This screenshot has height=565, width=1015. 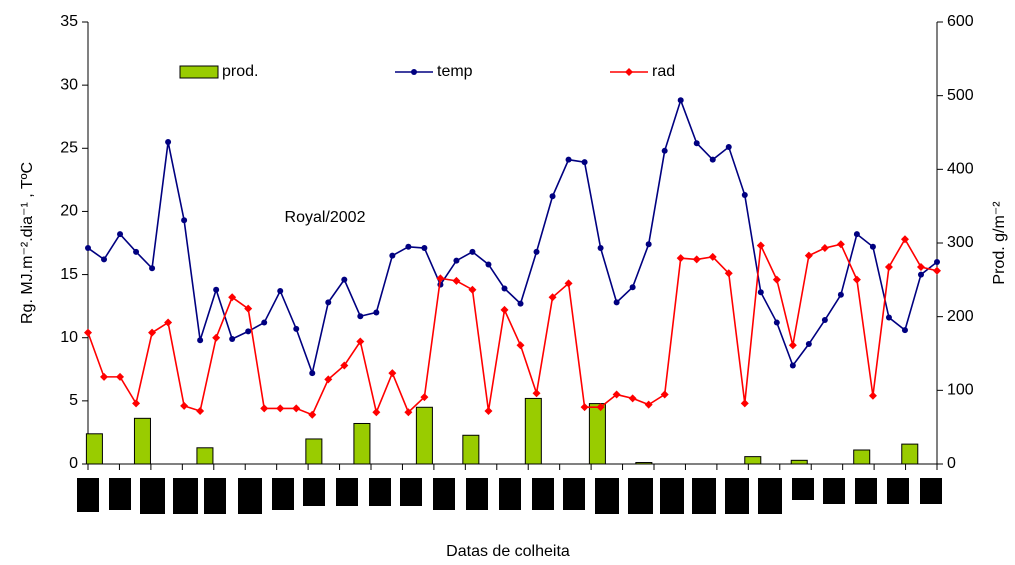 What do you see at coordinates (960, 242) in the screenshot?
I see `y2-tick-label: 300` at bounding box center [960, 242].